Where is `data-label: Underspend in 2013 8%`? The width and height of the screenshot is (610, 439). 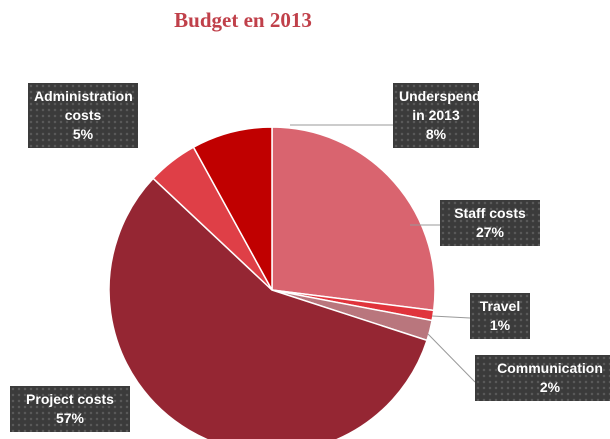 data-label: Underspend in 2013 8% is located at coordinates (437, 115).